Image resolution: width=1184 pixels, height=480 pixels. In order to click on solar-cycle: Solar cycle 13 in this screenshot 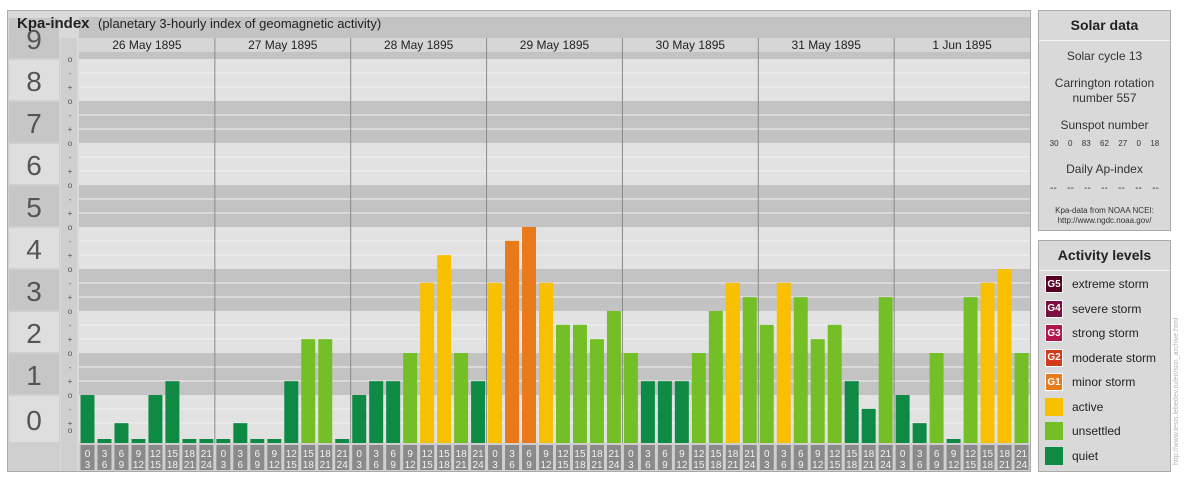, I will do `click(1104, 56)`.